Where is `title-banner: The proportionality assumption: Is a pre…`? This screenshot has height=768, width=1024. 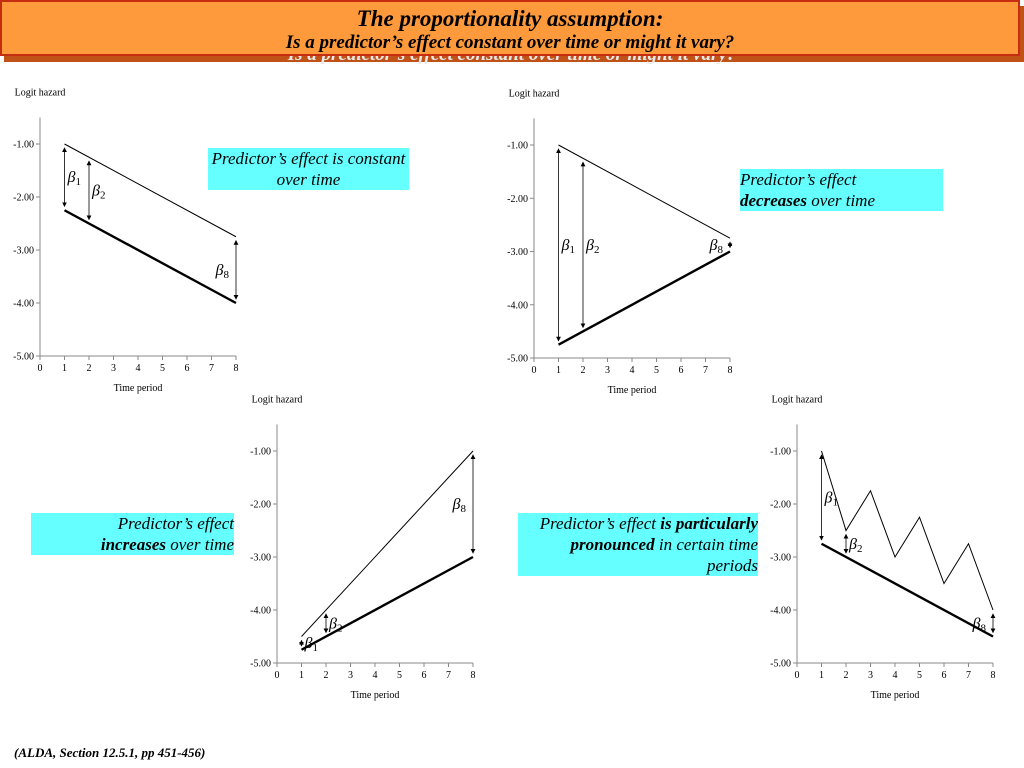
title-banner: The proportionality assumption: Is a pre… is located at coordinates (510, 28).